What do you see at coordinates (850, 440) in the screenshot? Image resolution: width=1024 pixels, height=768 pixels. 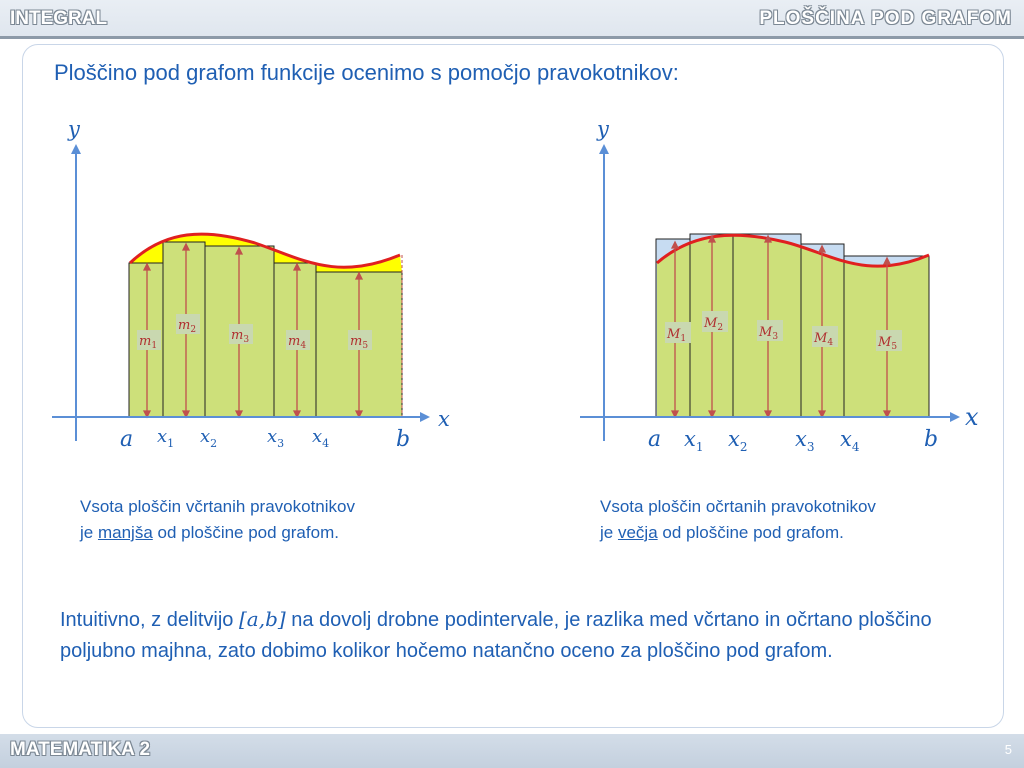 I see `label-x4-right: x4` at bounding box center [850, 440].